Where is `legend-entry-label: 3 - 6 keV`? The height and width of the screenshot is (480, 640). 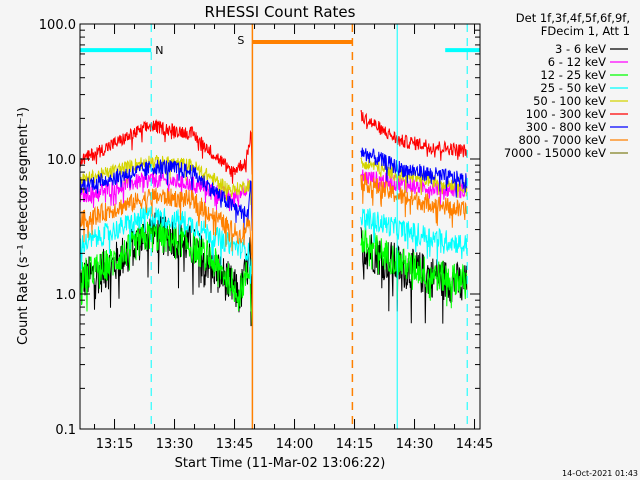
legend-entry-label: 3 - 6 keV is located at coordinates (580, 49).